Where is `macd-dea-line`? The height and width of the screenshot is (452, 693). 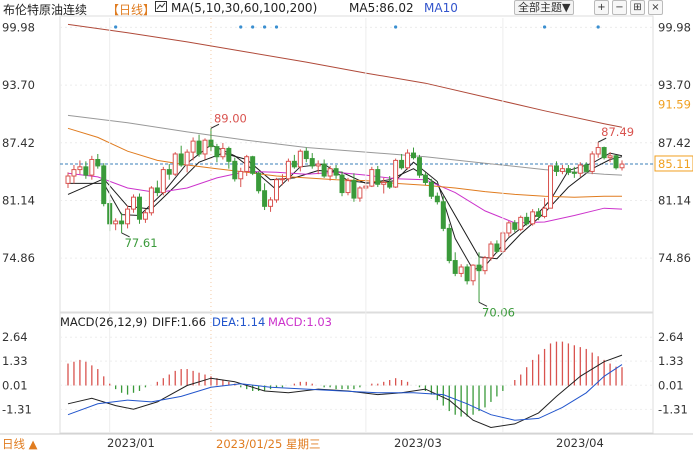 macd-dea-line is located at coordinates (345, 392).